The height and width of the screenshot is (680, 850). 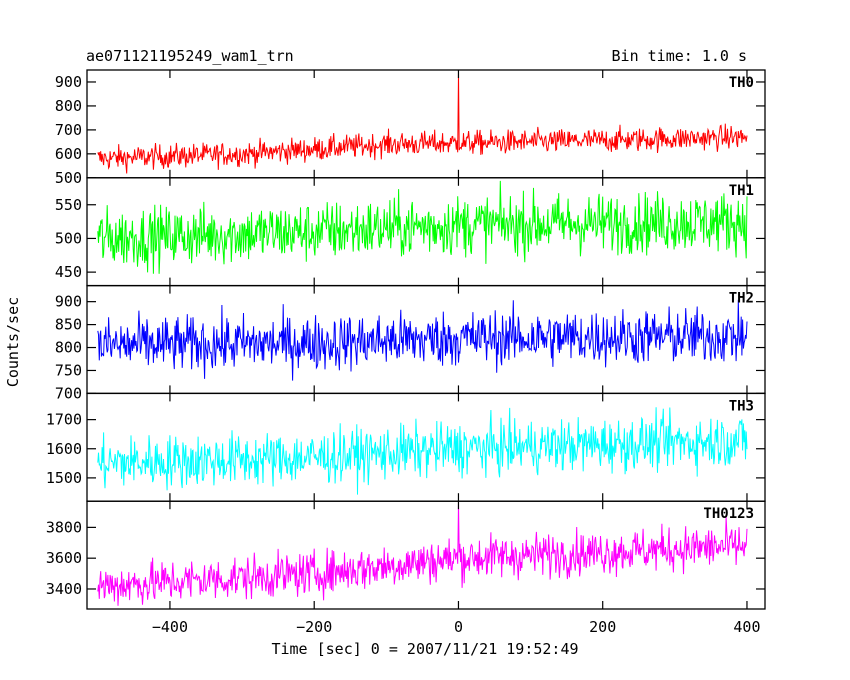 I want to click on y-tick-label: 1500, so click(x=64, y=478).